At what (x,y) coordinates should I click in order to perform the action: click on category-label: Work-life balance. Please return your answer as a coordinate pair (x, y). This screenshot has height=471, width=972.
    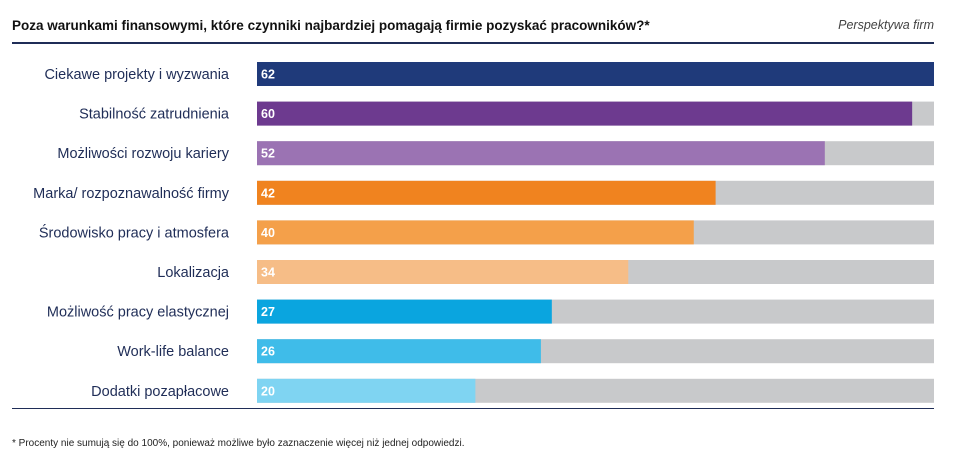
    Looking at the image, I should click on (173, 352).